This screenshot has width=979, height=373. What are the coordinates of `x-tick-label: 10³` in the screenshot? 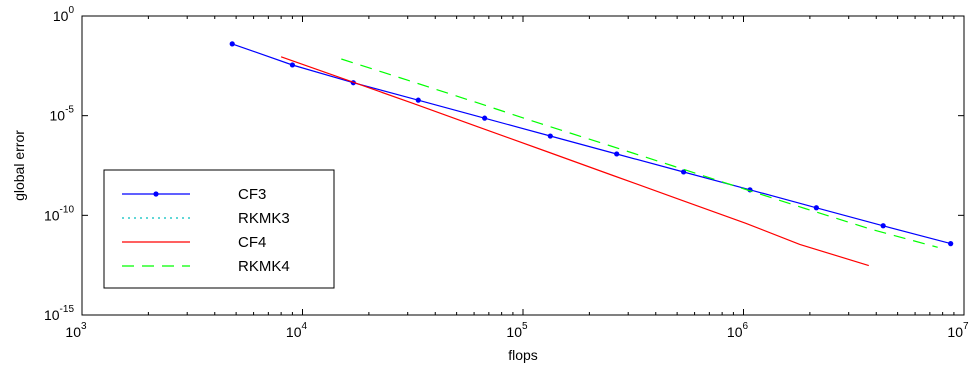 It's located at (76, 330).